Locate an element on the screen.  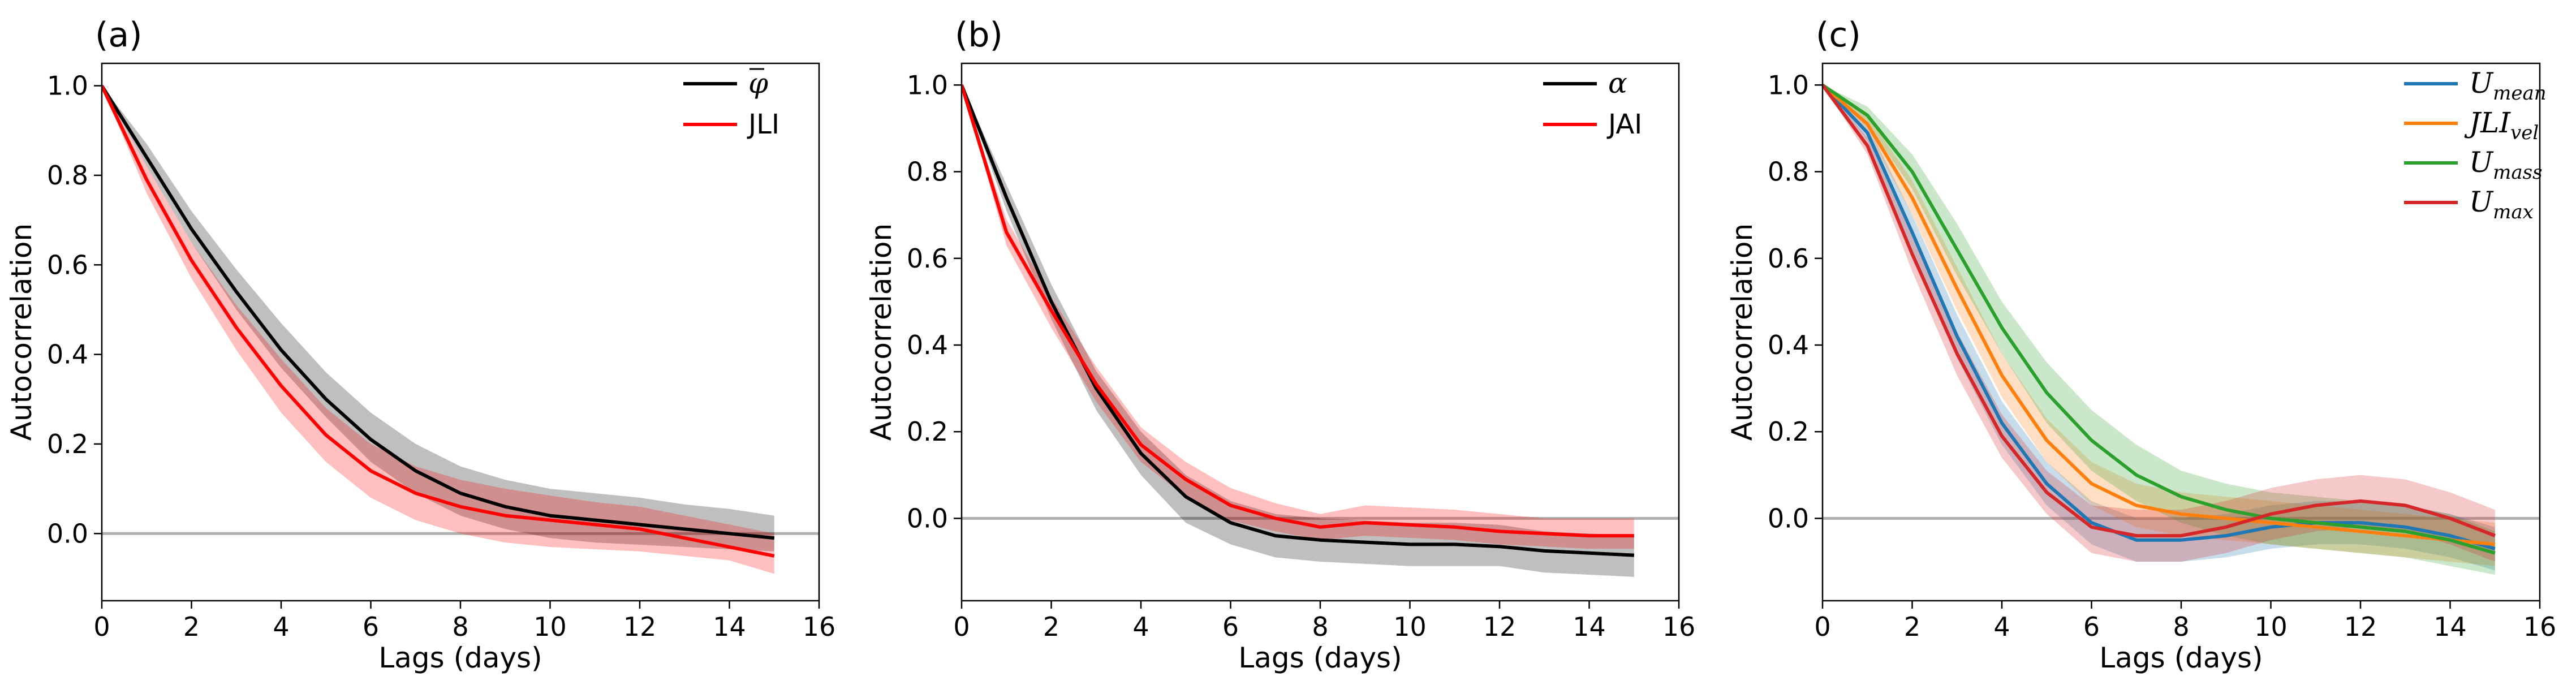
legend-main: JAI is located at coordinates (1624, 124).